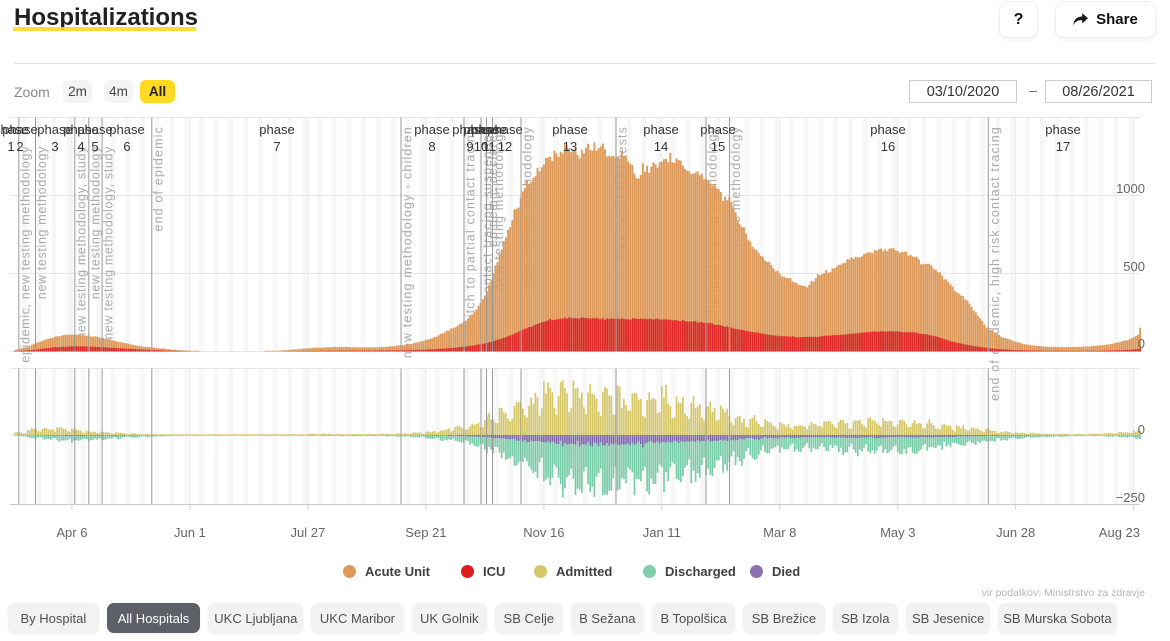 This screenshot has width=1170, height=641. What do you see at coordinates (662, 532) in the screenshot?
I see `svg-text: Jan 11` at bounding box center [662, 532].